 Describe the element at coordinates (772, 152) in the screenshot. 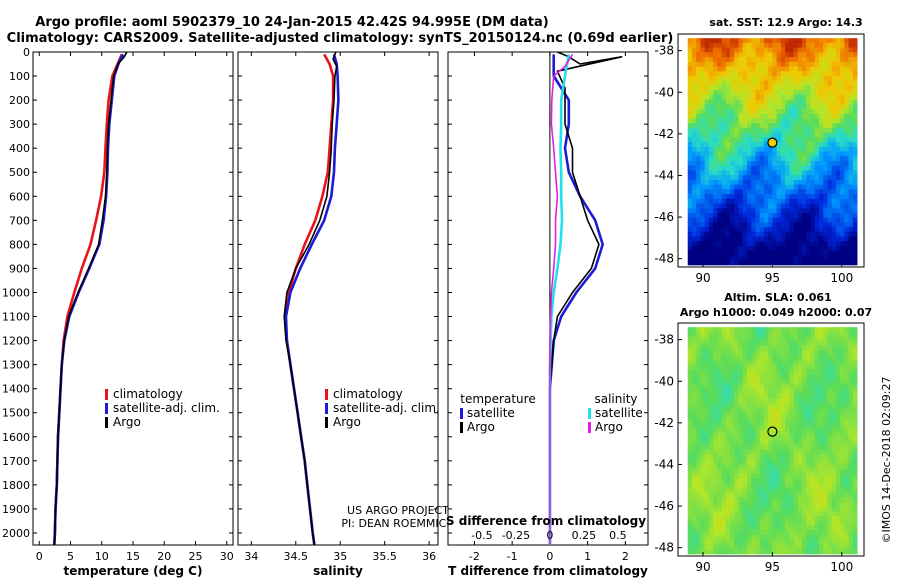

I see `map-sst-cells` at that location.